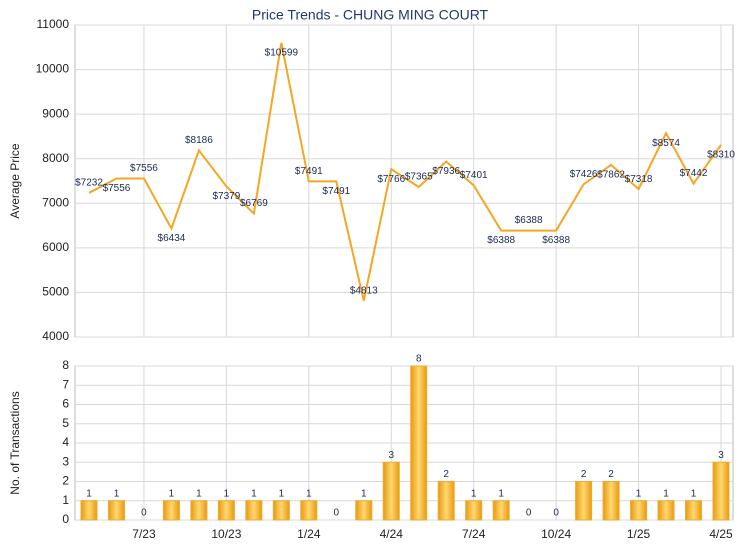 This screenshot has width=740, height=550. I want to click on data-label: $6434, so click(172, 238).